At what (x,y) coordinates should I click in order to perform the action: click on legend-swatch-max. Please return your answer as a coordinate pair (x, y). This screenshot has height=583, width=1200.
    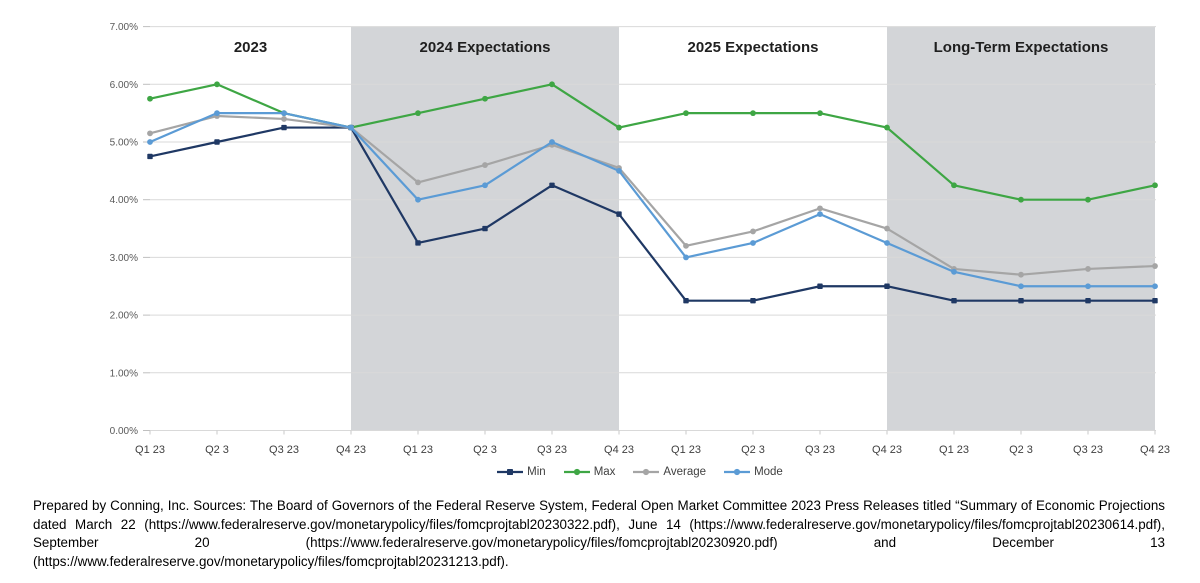
    Looking at the image, I should click on (576, 472).